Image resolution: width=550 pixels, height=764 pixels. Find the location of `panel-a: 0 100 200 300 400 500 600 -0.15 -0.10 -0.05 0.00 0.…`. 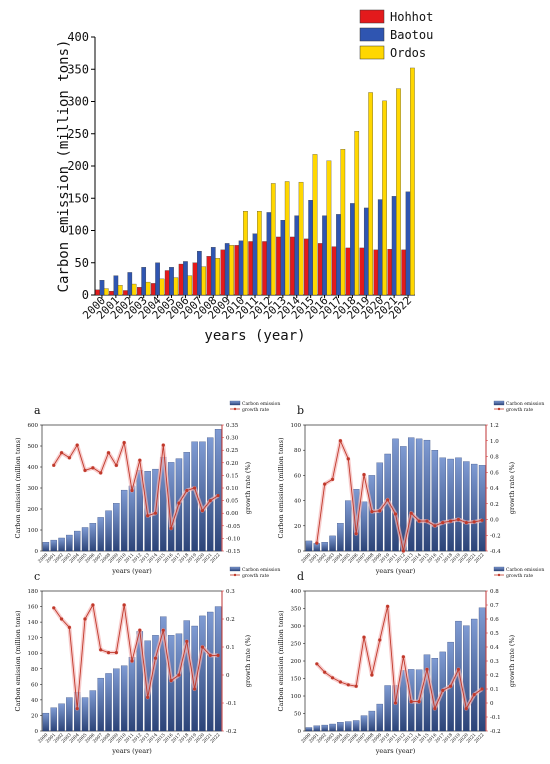

panel-a: 0 100 200 300 400 500 600 -0.15 -0.10 -0.05 0.00 0.… is located at coordinates (147, 487).